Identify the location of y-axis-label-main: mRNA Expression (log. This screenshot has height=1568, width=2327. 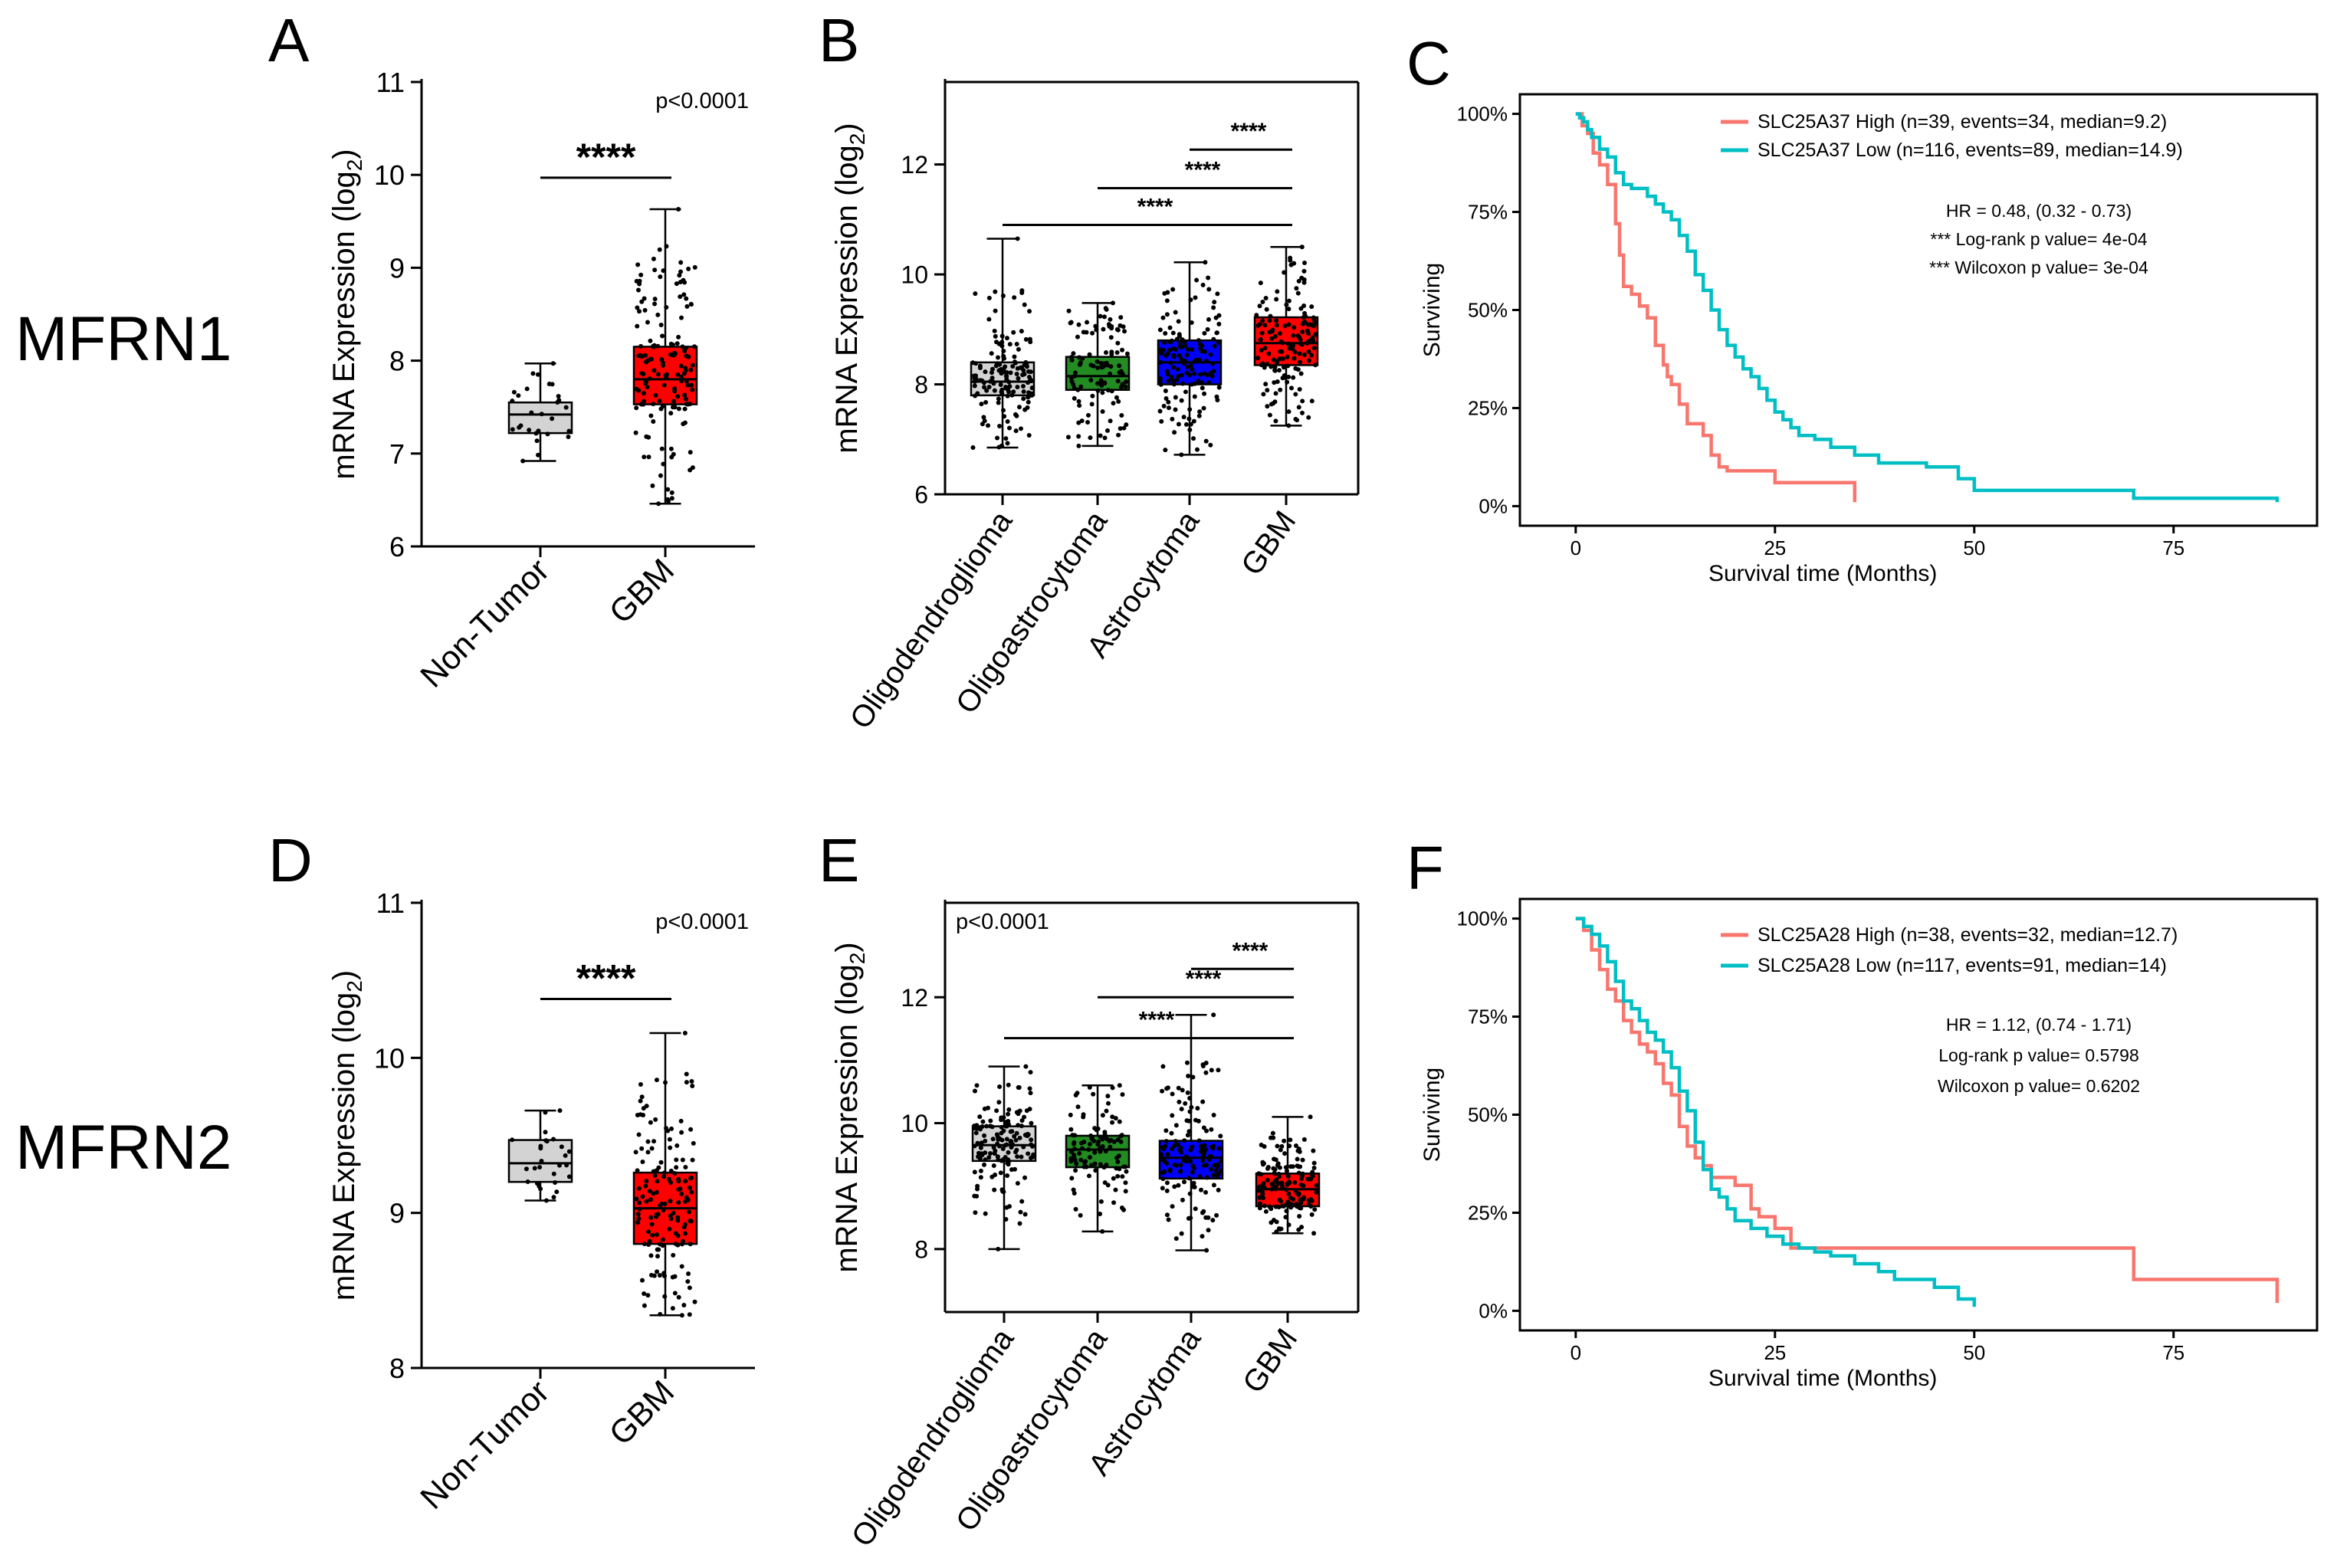
(847, 299).